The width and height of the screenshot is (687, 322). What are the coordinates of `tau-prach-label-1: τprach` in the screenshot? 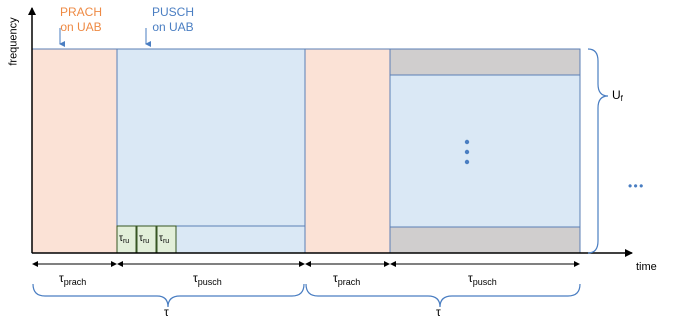 It's located at (73, 279).